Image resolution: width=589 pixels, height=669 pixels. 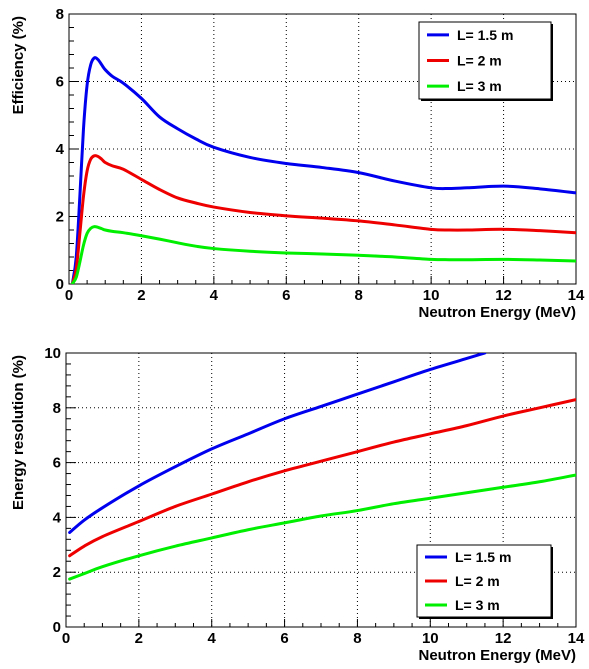 What do you see at coordinates (52, 353) in the screenshot?
I see `y-tick-label: 10` at bounding box center [52, 353].